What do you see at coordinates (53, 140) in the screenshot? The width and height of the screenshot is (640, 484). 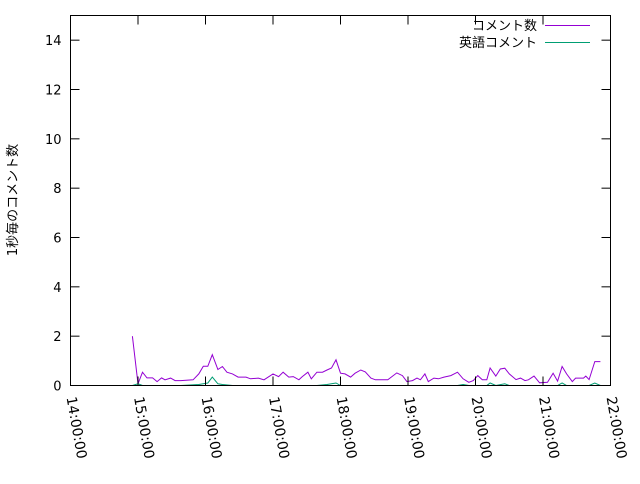 I see `y-tick-label: 10` at bounding box center [53, 140].